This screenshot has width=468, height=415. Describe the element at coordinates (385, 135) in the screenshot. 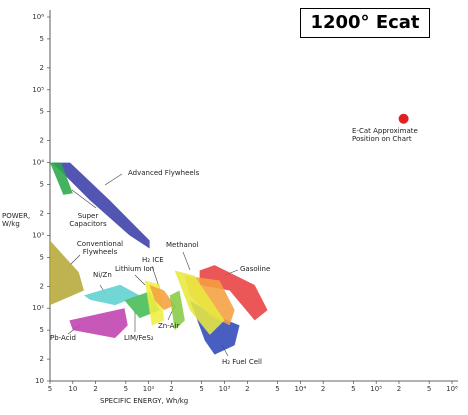

I see `region-label: E-Cat Approximate Position on Chart` at that location.